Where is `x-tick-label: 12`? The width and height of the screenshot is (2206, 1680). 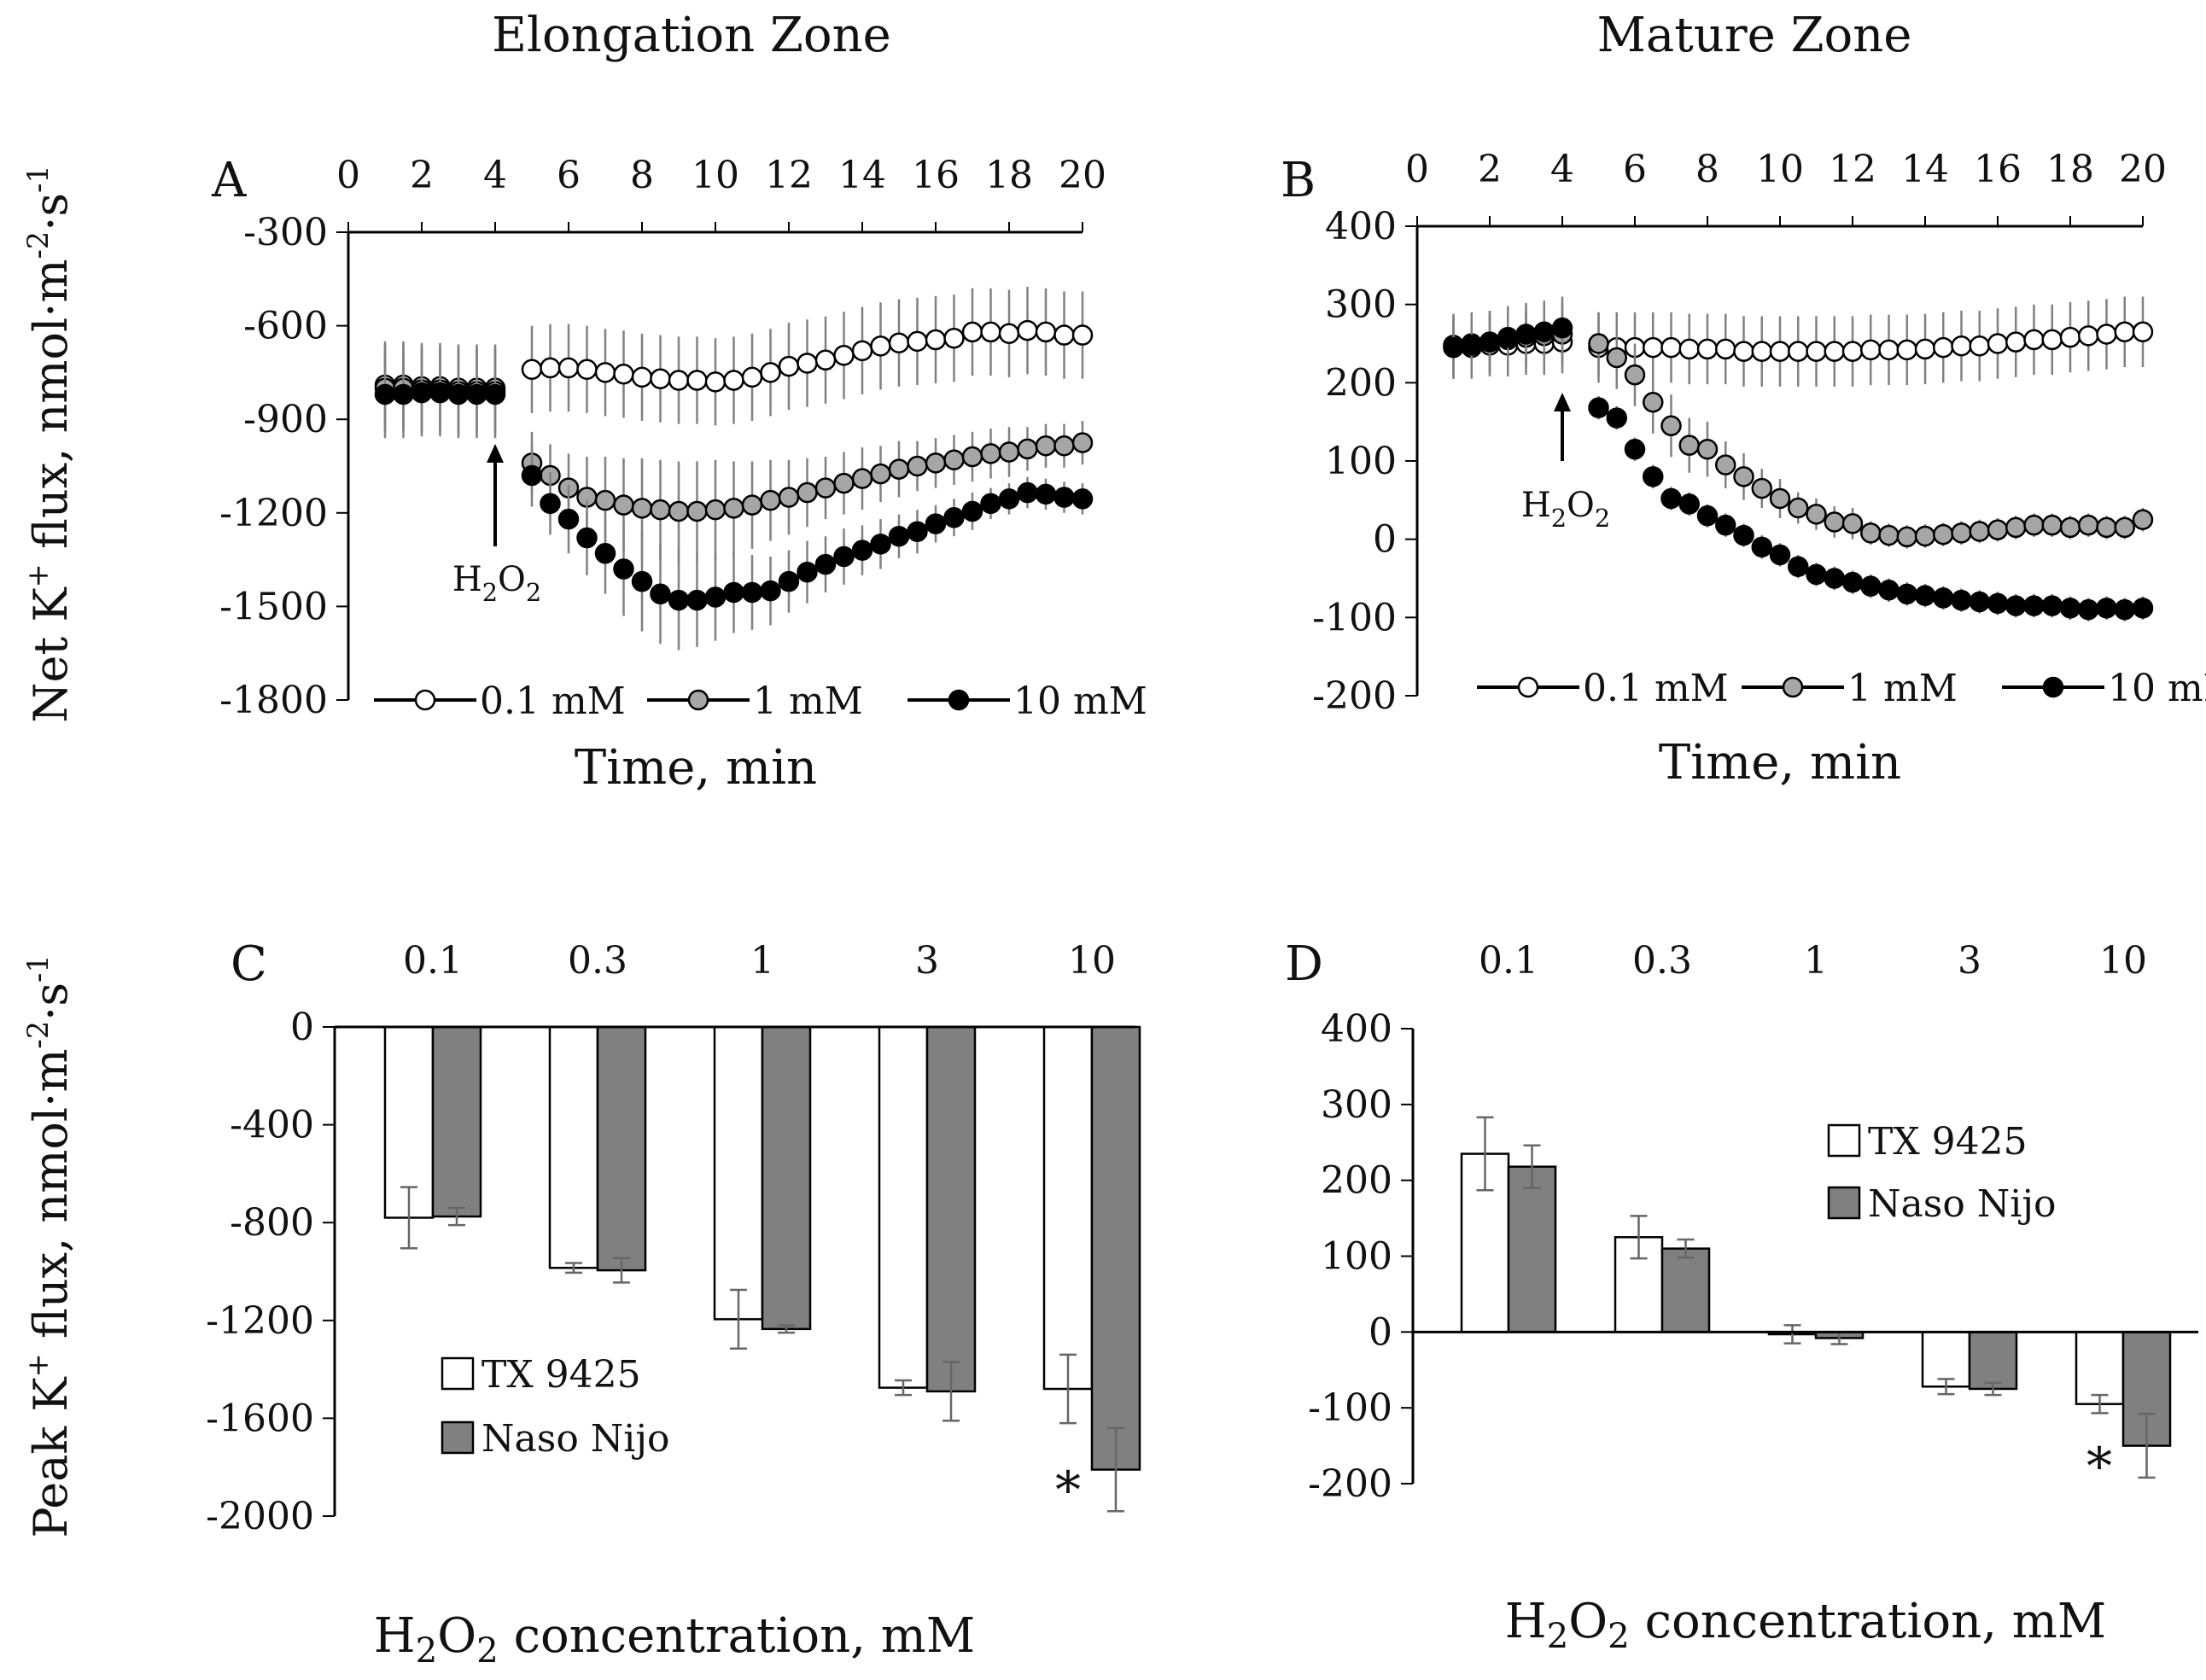 x-tick-label: 12 is located at coordinates (789, 175).